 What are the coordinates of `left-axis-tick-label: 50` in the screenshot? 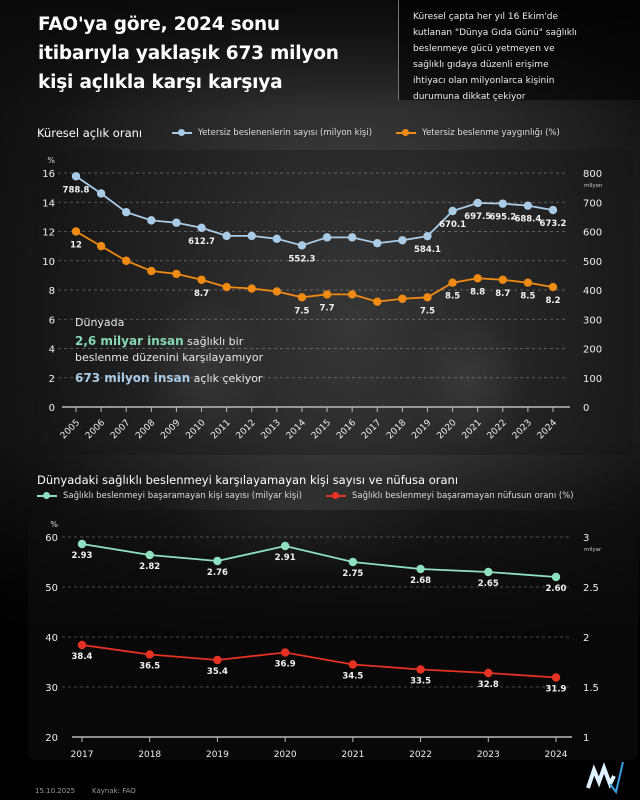 It's located at (51, 588).